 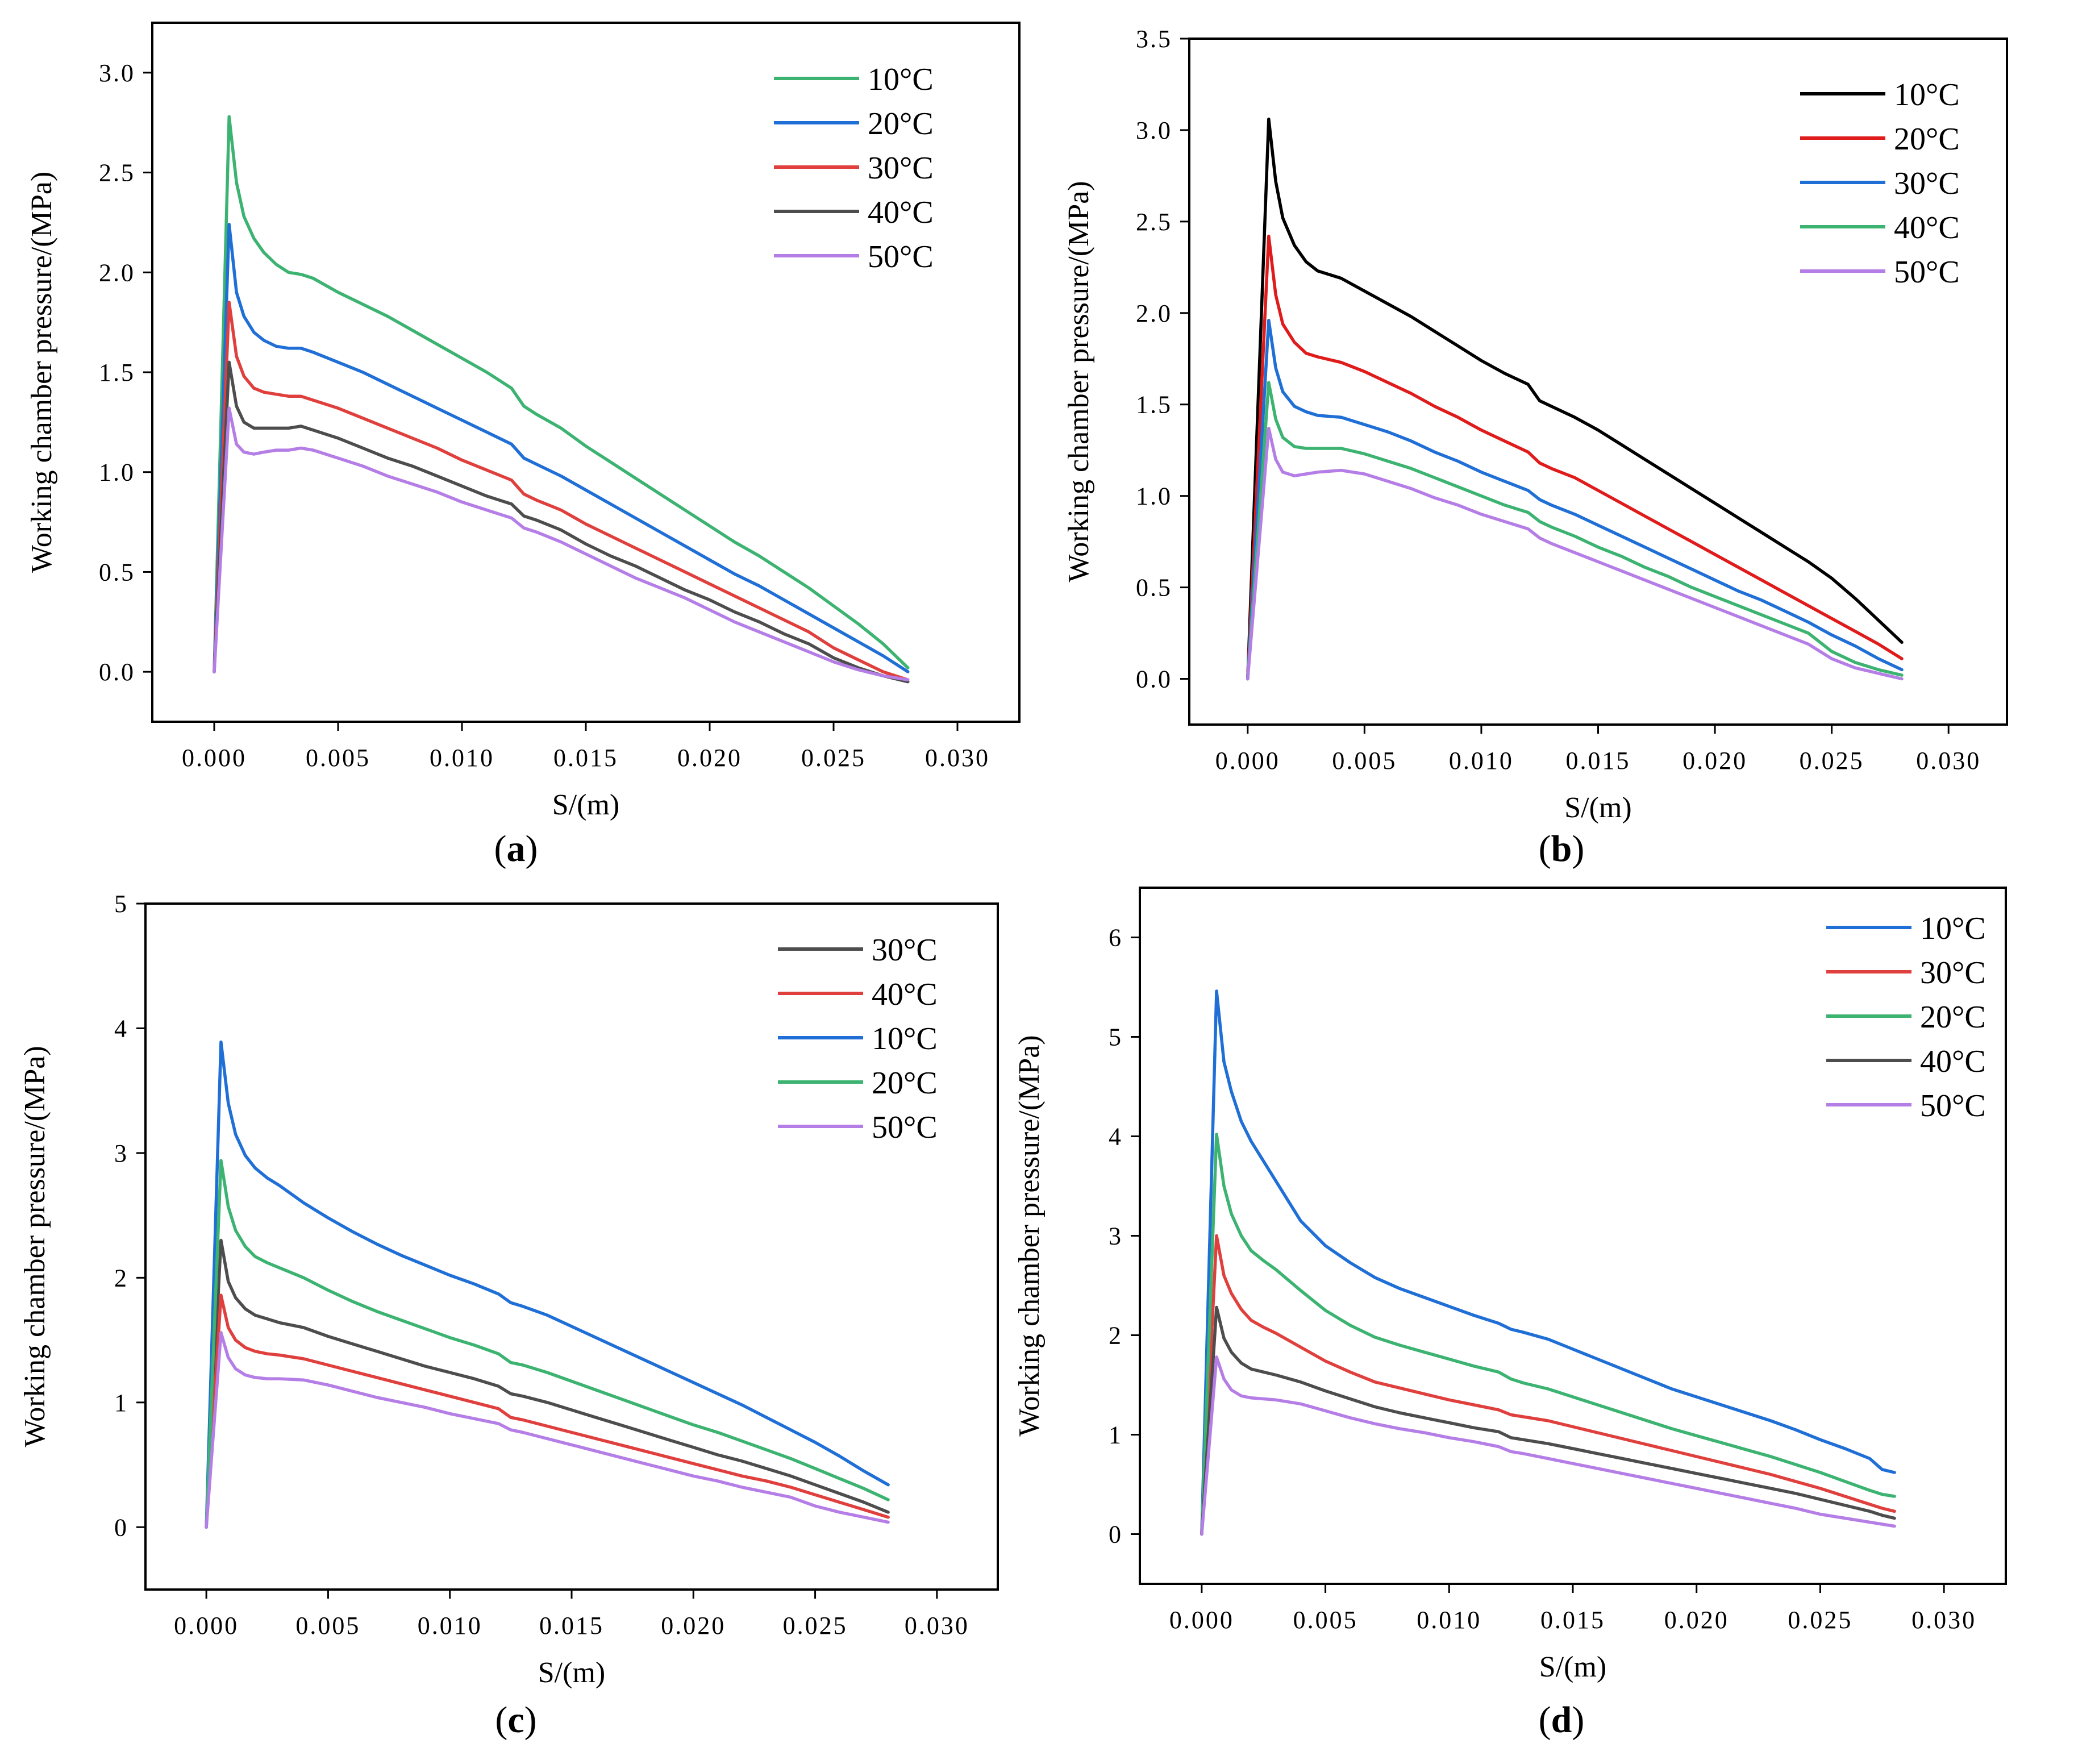 What do you see at coordinates (515, 1720) in the screenshot?
I see `panel-caption: (c)` at bounding box center [515, 1720].